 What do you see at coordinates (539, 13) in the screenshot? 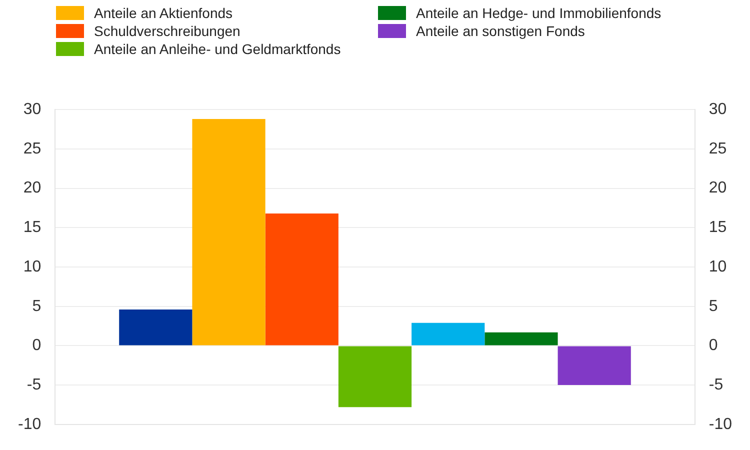
I see `legend-label: Anteile an Hedge- und Immobilienfonds` at bounding box center [539, 13].